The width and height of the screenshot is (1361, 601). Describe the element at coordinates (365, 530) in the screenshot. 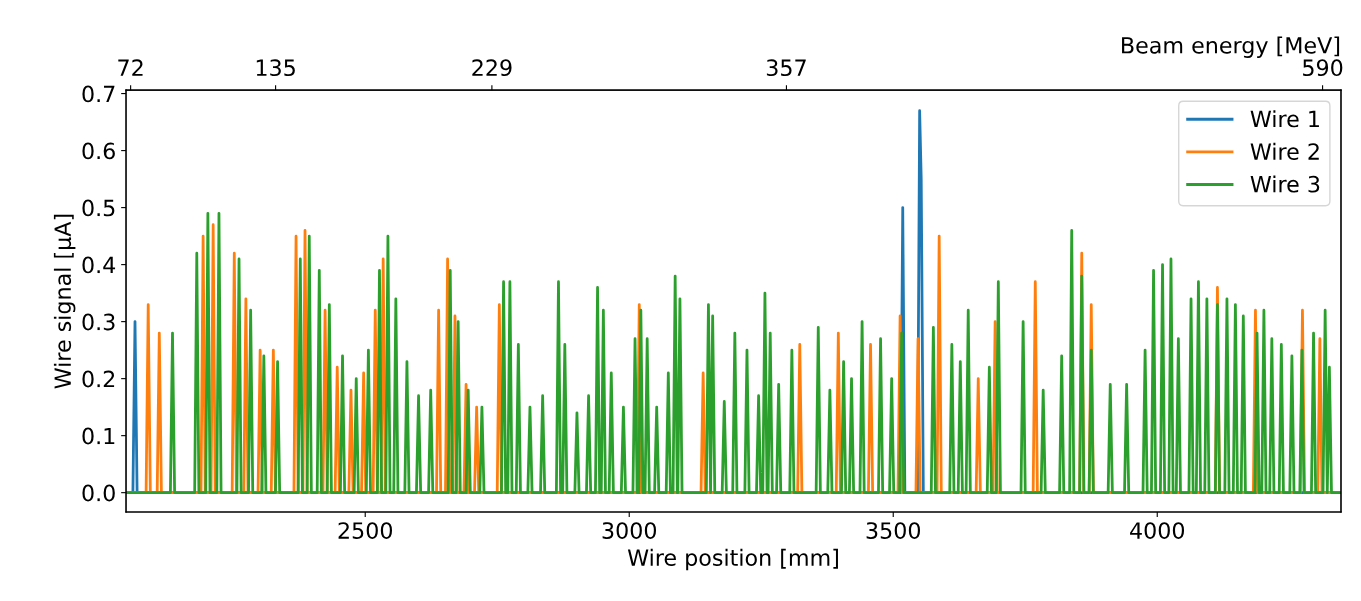

I see `x-tick-label: 2500` at that location.